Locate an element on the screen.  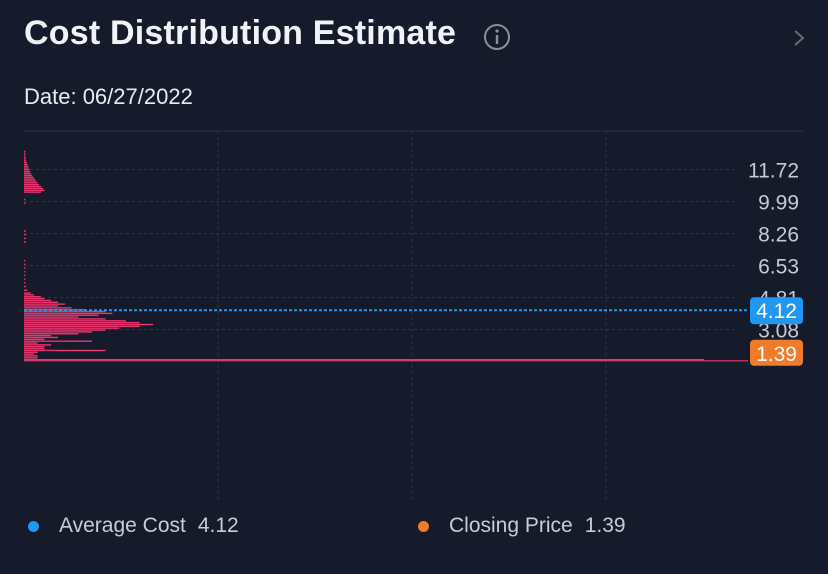
legend-closing-price: Closing Price 1.39 is located at coordinates (522, 526).